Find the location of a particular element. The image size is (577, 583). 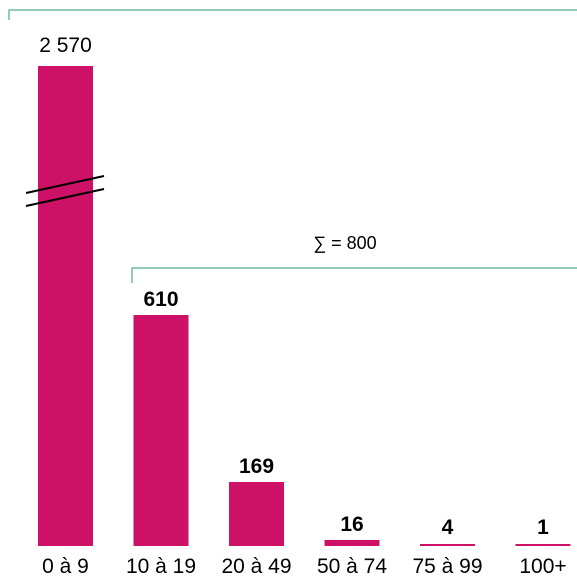

category-labels-layer: 0 à 9 10 à 19 20 à 49 50 à 74 75 à 99 100+ is located at coordinates (304, 566).